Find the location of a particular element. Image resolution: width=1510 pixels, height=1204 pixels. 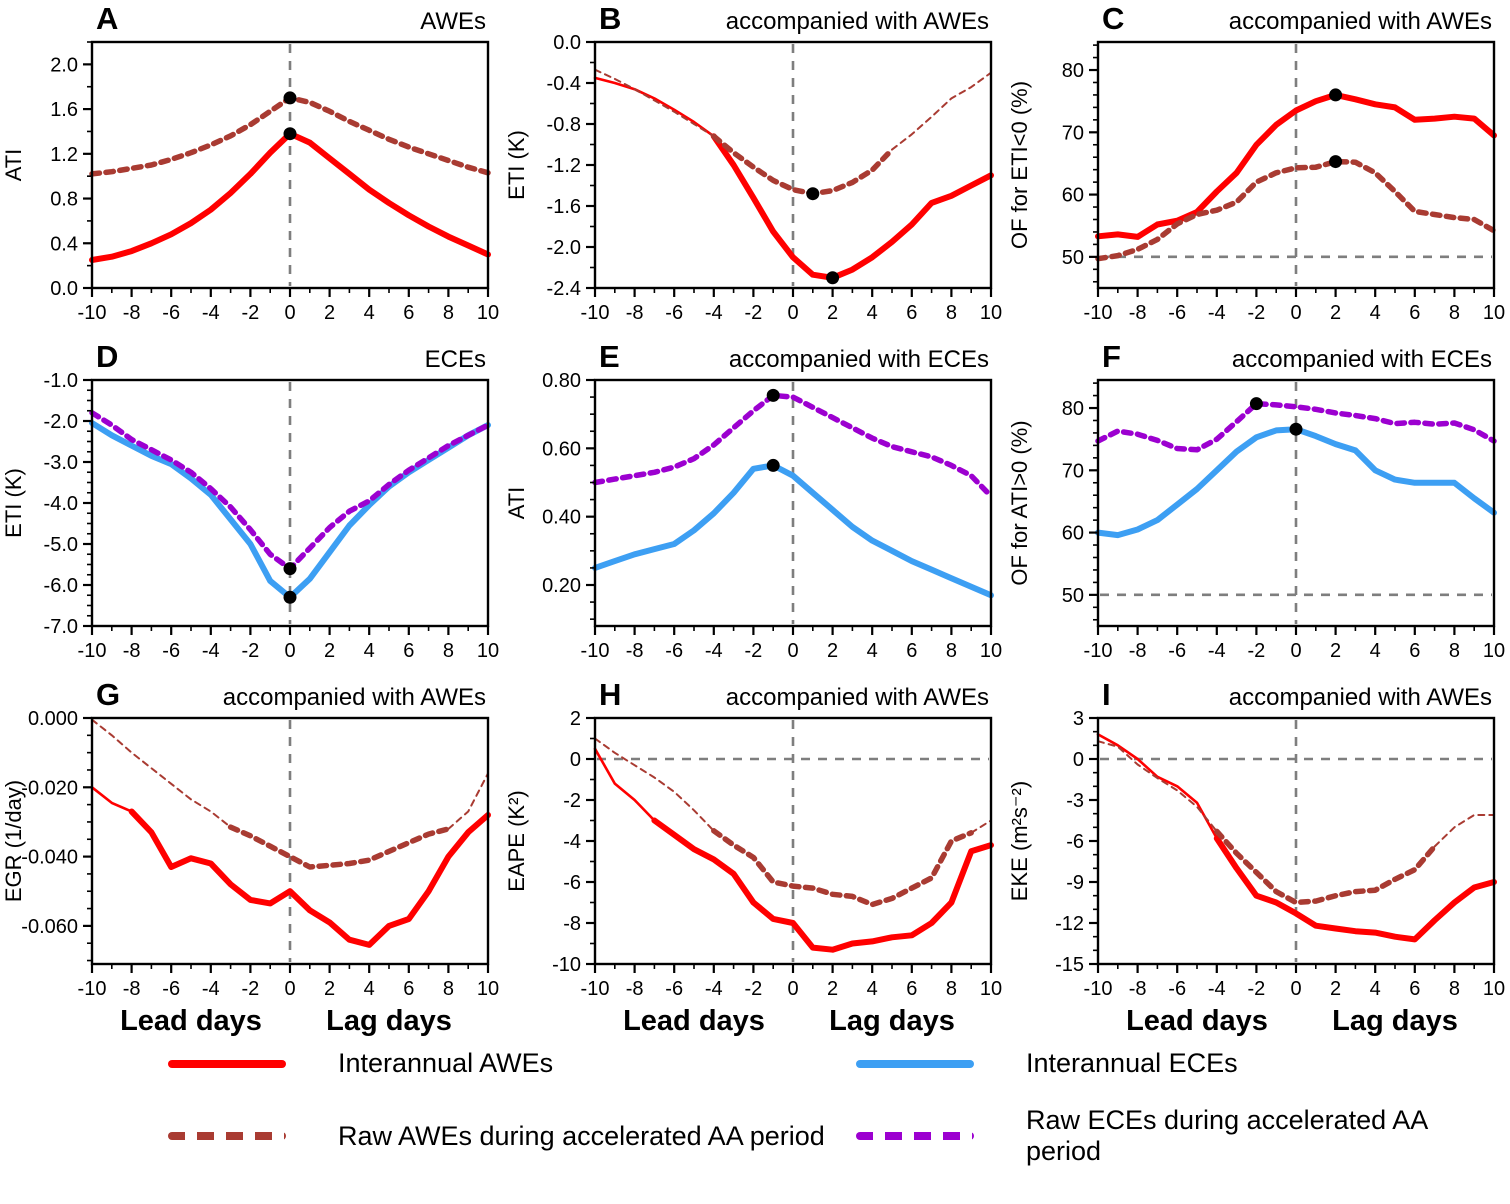

series-raw-eces-during-accelerated-aa-period is located at coordinates (1296, 426).